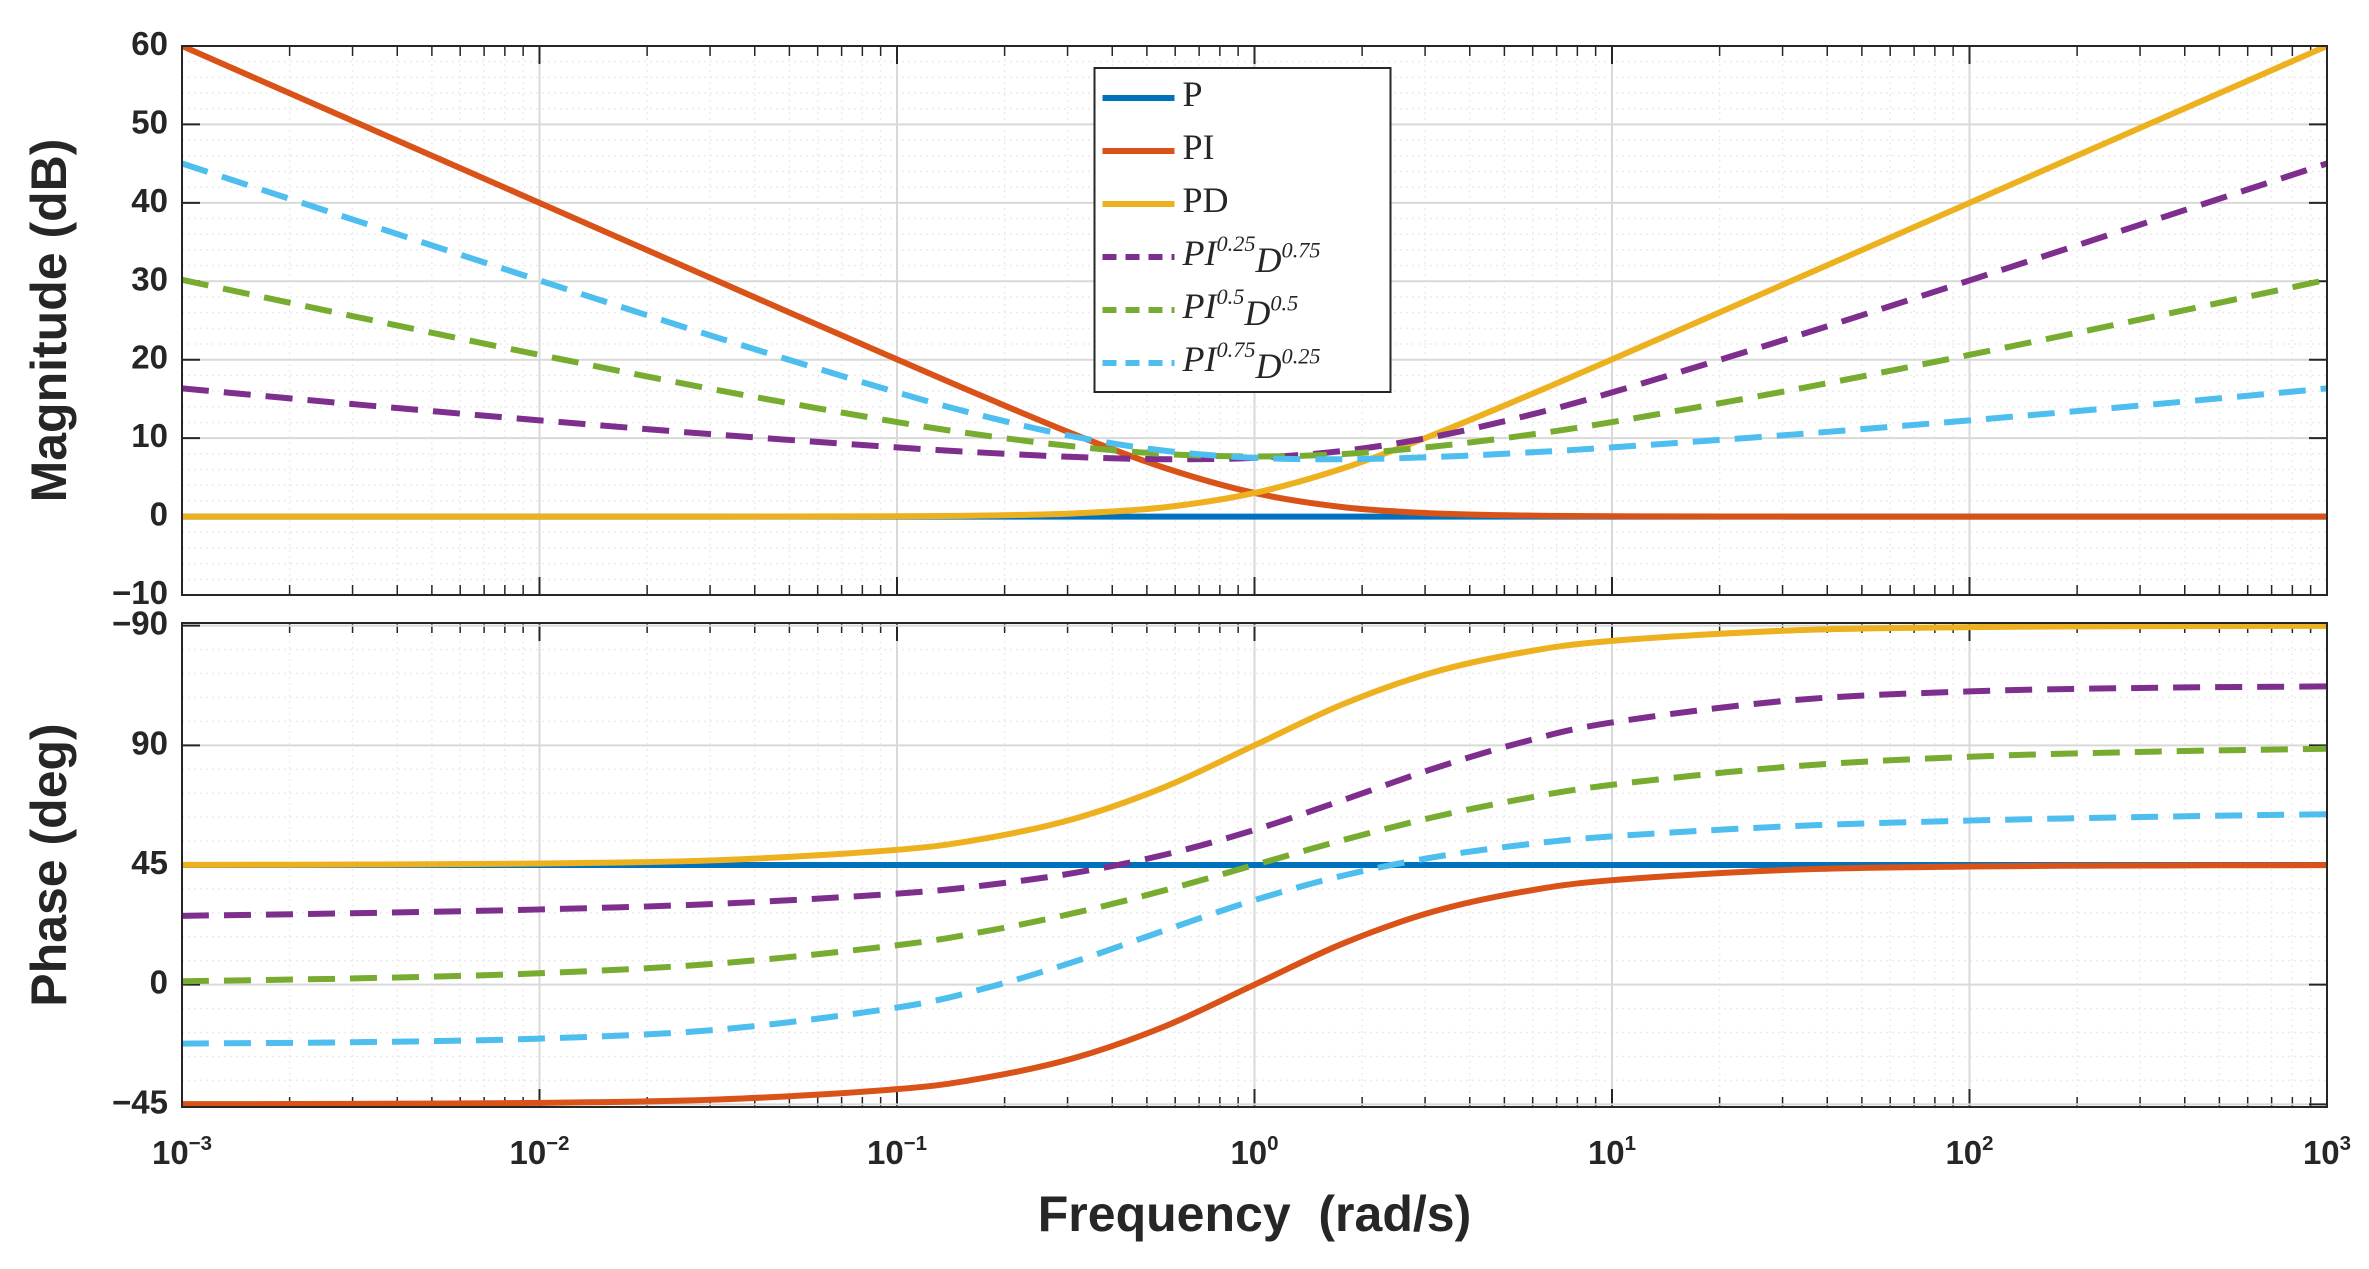 The height and width of the screenshot is (1269, 2369). I want to click on y-tick-label: 10, so click(149, 435).